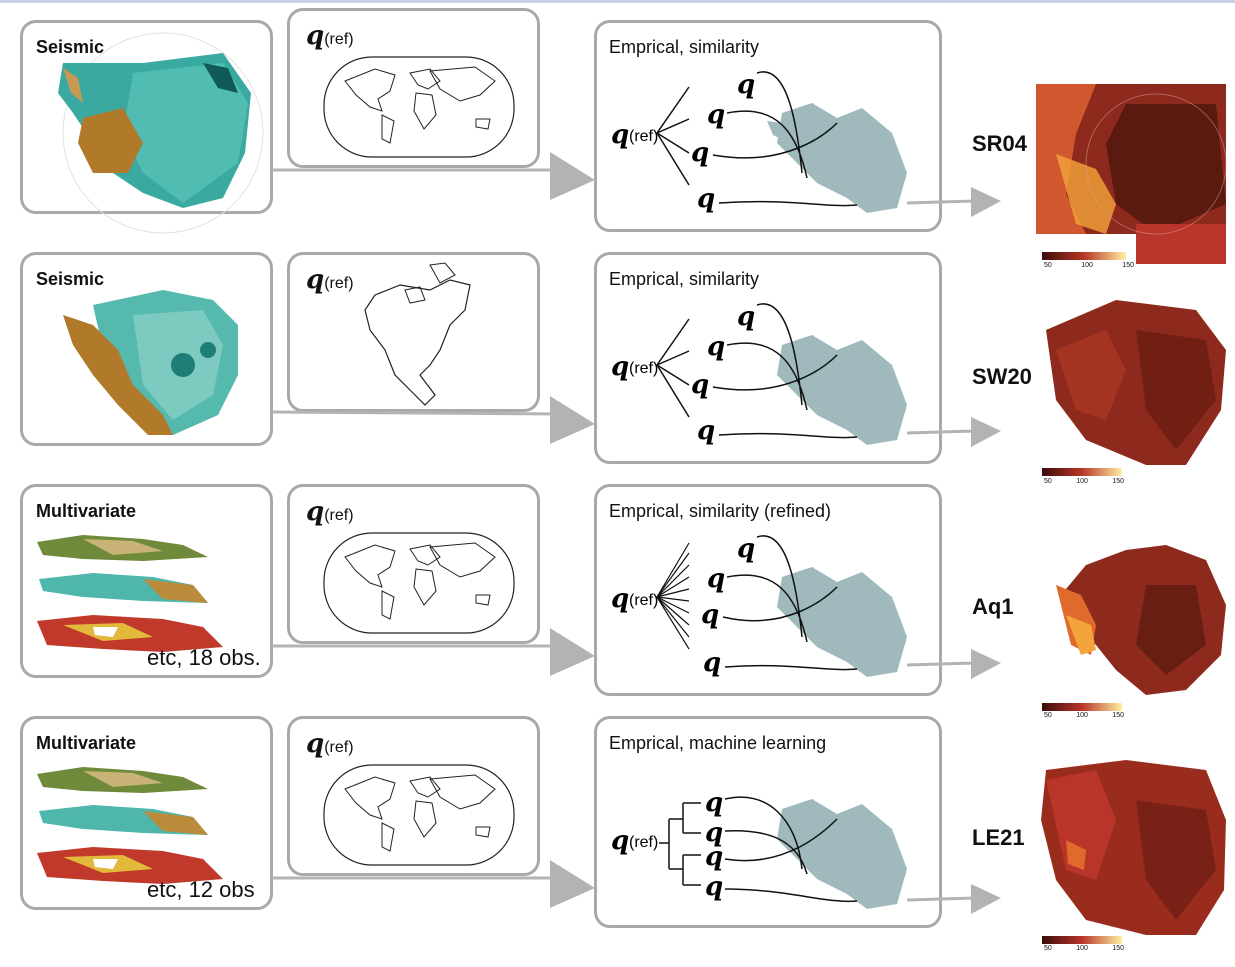 The height and width of the screenshot is (967, 1235). Describe the element at coordinates (417, 334) in the screenshot. I see `north-america-map` at that location.